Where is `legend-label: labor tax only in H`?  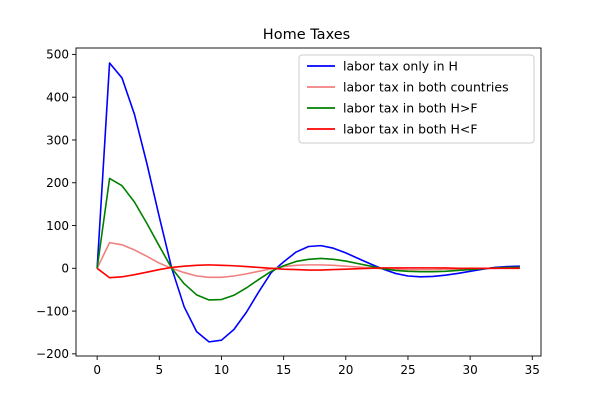 legend-label: labor tax only in H is located at coordinates (400, 66).